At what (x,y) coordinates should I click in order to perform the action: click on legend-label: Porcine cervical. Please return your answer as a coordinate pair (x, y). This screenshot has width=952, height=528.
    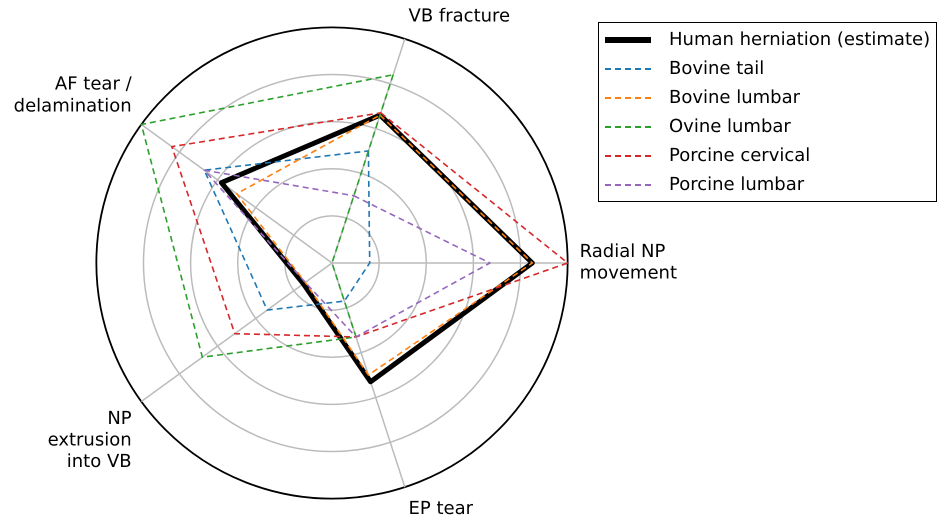
    Looking at the image, I should click on (739, 155).